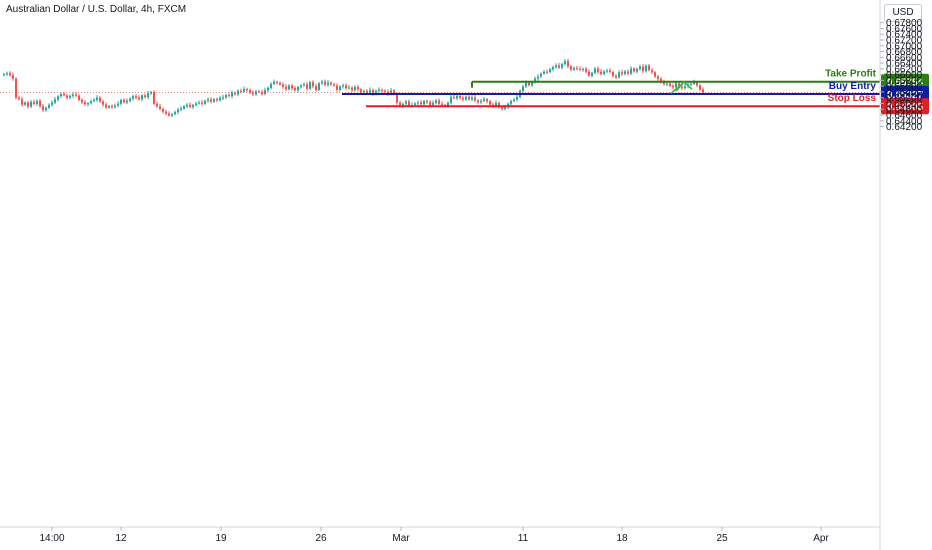 Image resolution: width=932 pixels, height=550 pixels. Describe the element at coordinates (904, 29) in the screenshot. I see `y-tick-label: 0.67600` at that location.